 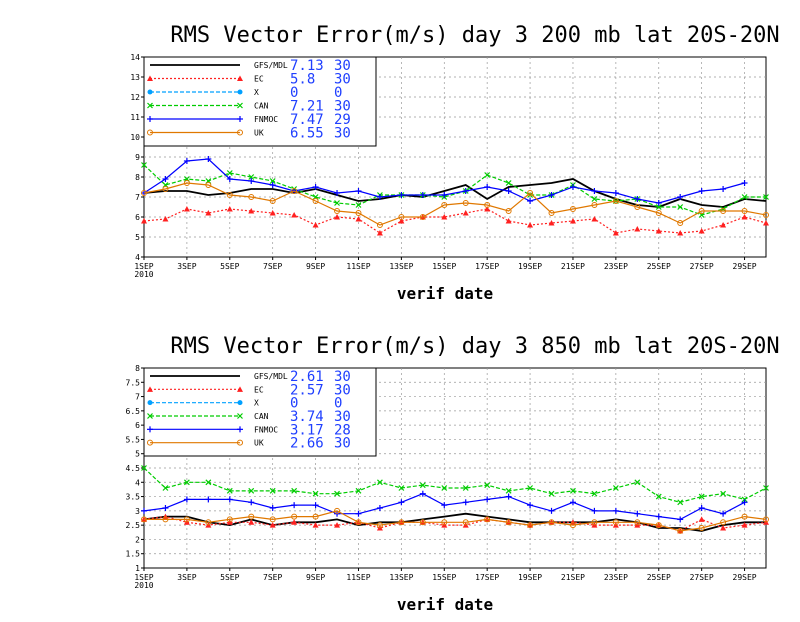 I want to click on x-tick-label: 19SEP, so click(x=530, y=266).